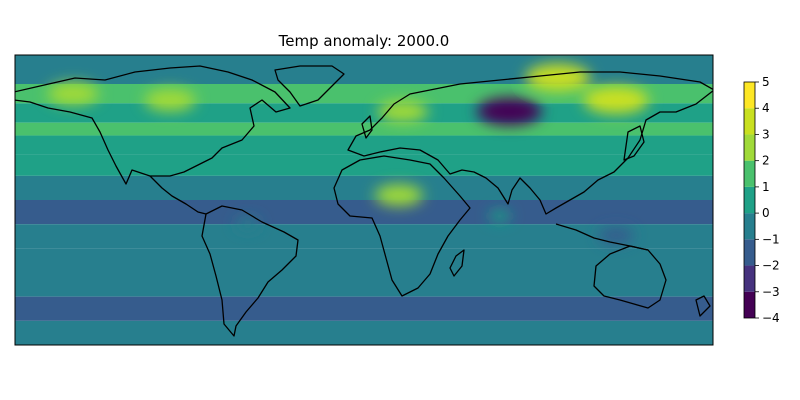 This screenshot has width=800, height=400. I want to click on anomaly-indian-ocean, so click(499, 216).